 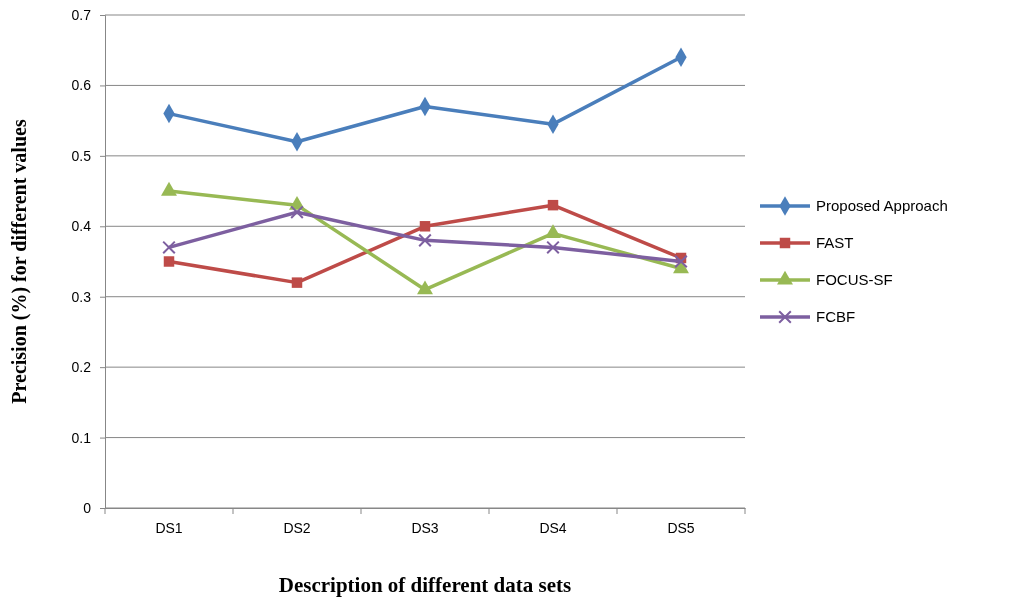 I want to click on y-axis-title: Precision (%) for different values, so click(x=19, y=261).